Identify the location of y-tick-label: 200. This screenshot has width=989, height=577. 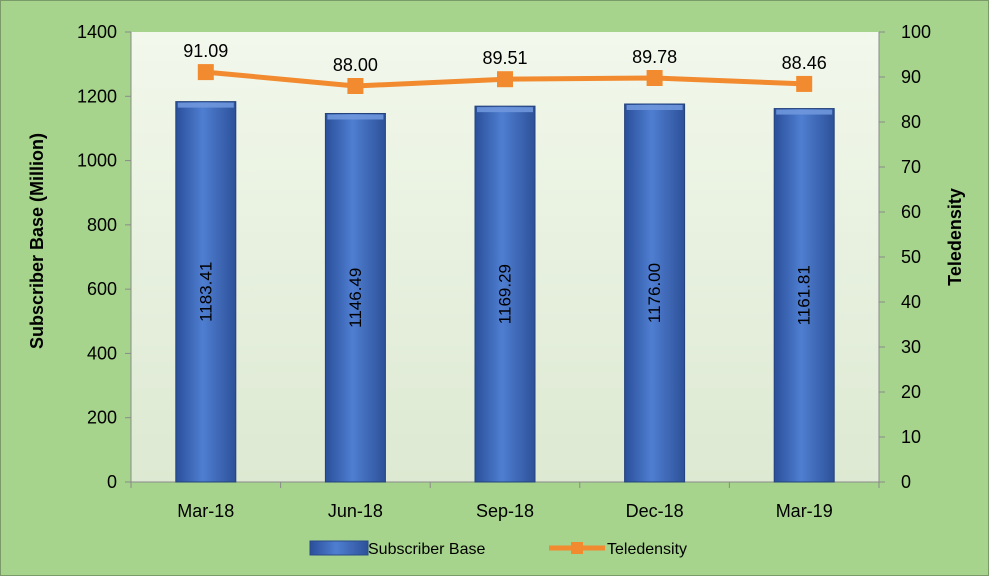
(102, 418).